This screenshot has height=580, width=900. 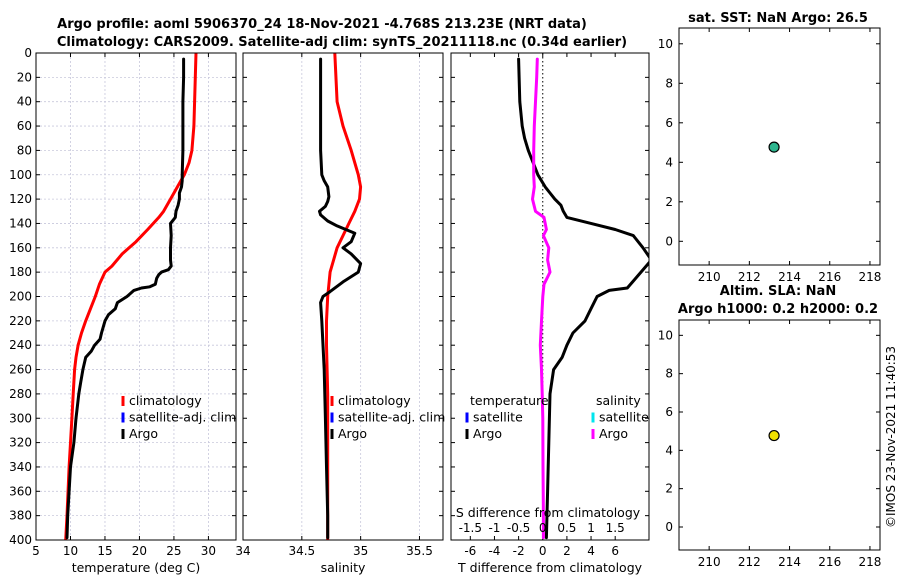 I want to click on difference-s-tick-label: 1, so click(x=591, y=528).